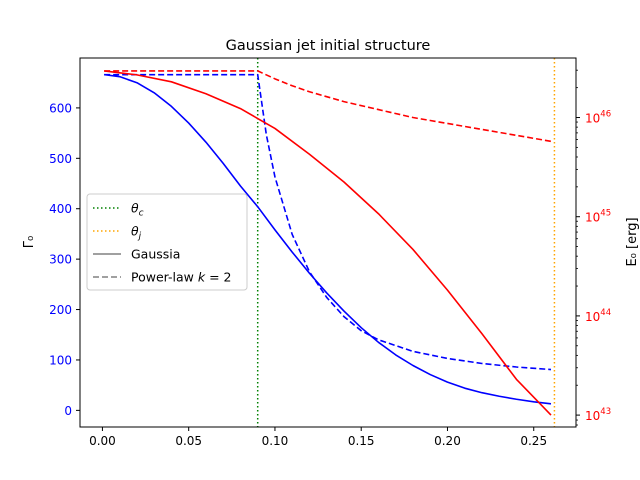 This screenshot has height=480, width=640. I want to click on legend-label: Gaussia, so click(155, 254).